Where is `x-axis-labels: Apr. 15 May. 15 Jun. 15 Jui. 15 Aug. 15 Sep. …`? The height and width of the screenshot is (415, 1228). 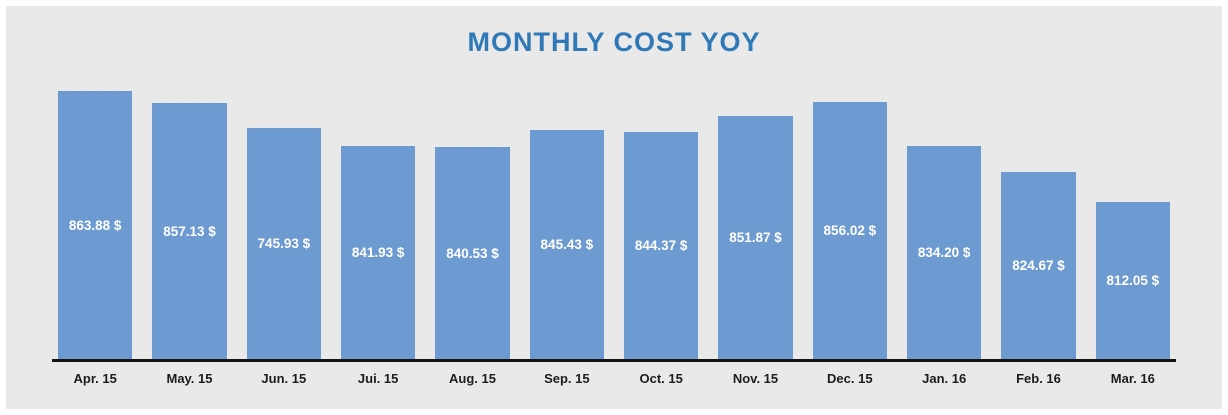 x-axis-labels: Apr. 15 May. 15 Jun. 15 Jui. 15 Aug. 15 Sep. … is located at coordinates (614, 378).